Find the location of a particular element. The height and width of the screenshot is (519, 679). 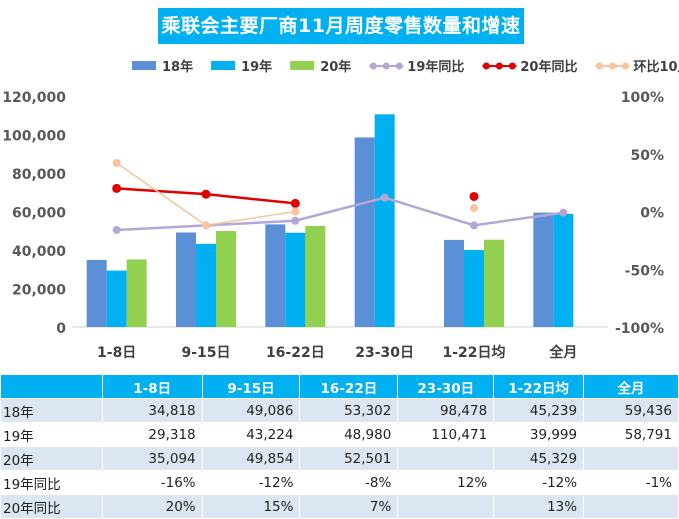

table-cell: -16% is located at coordinates (152, 482).